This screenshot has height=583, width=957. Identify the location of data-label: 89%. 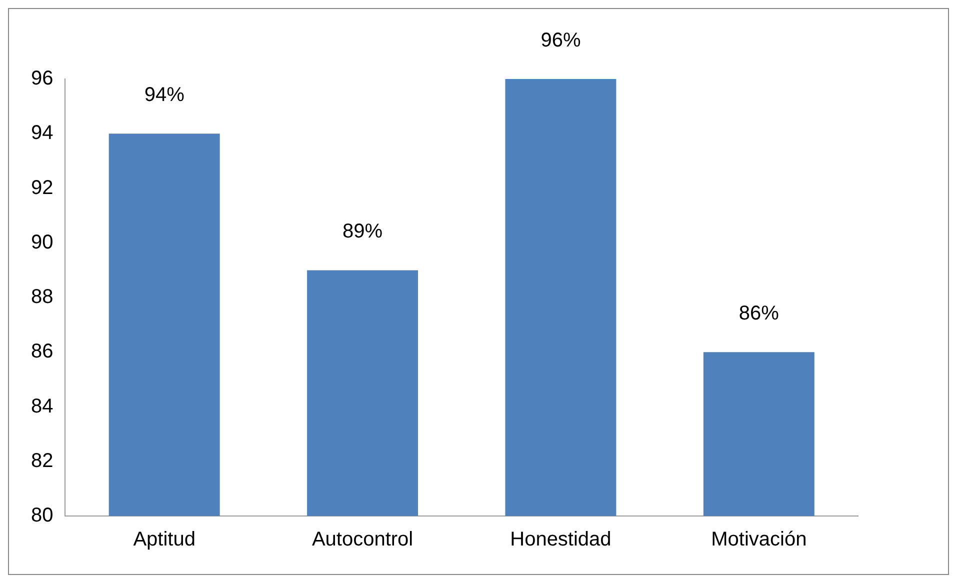
(362, 231).